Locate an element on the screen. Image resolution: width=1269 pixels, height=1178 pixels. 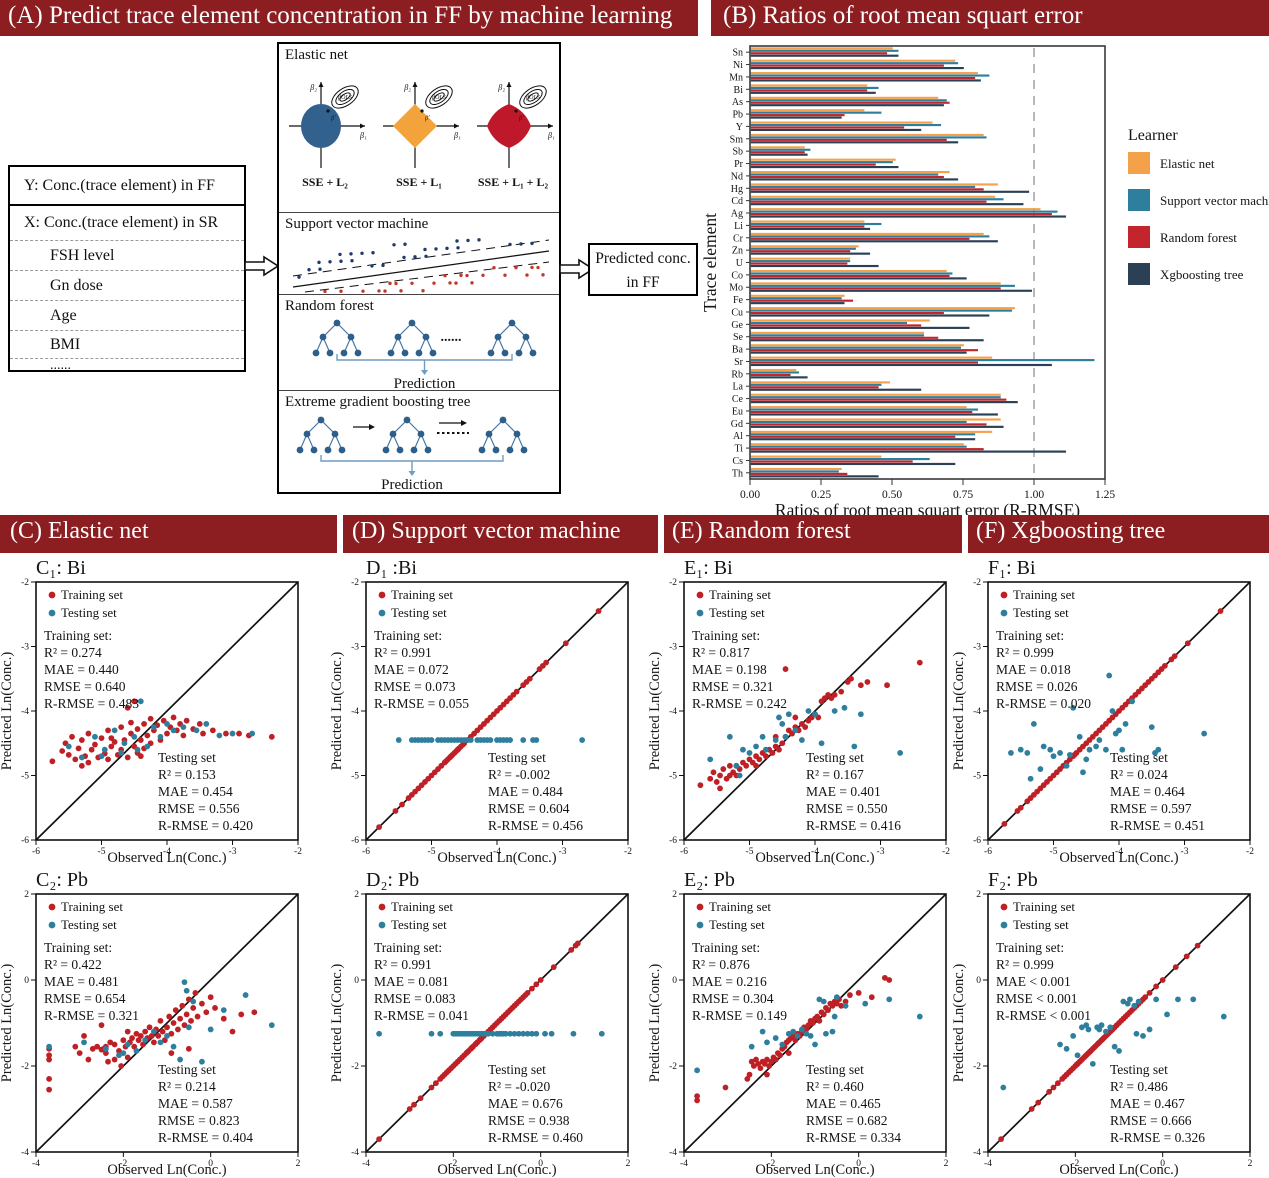
testing-stats-line: RMSE = 0.556 is located at coordinates (199, 808).